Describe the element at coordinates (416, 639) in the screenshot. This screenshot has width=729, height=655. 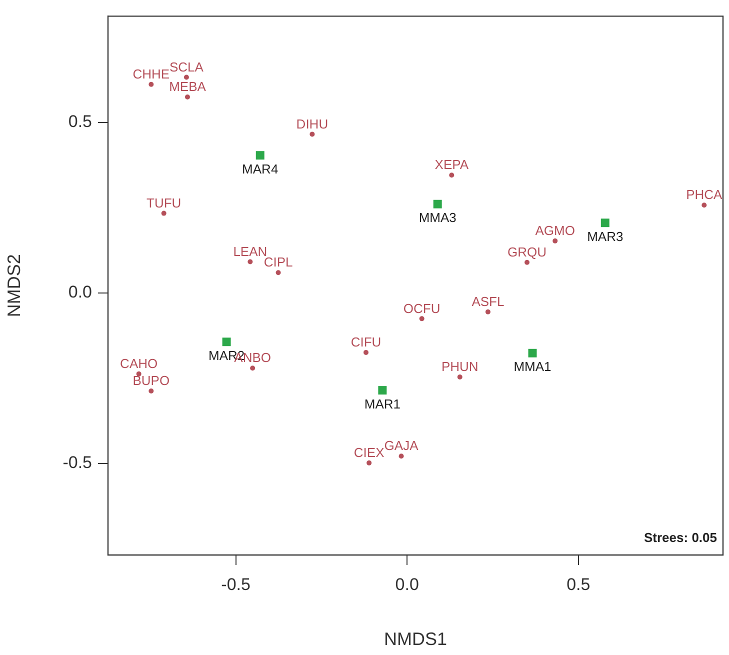
I see `x-axis-title: NMDS1` at that location.